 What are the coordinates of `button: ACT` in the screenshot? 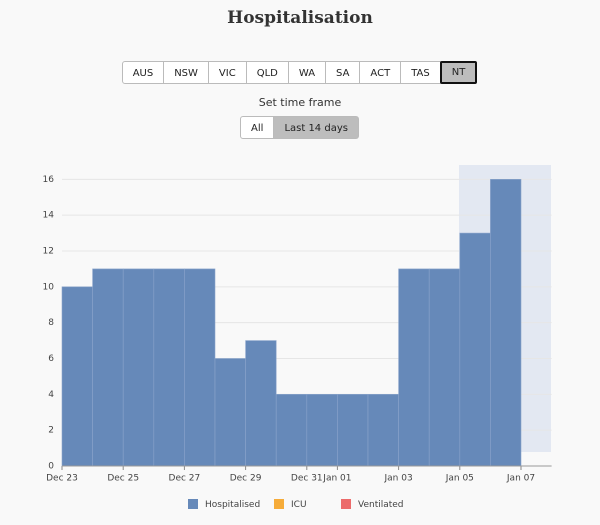 It's located at (380, 72).